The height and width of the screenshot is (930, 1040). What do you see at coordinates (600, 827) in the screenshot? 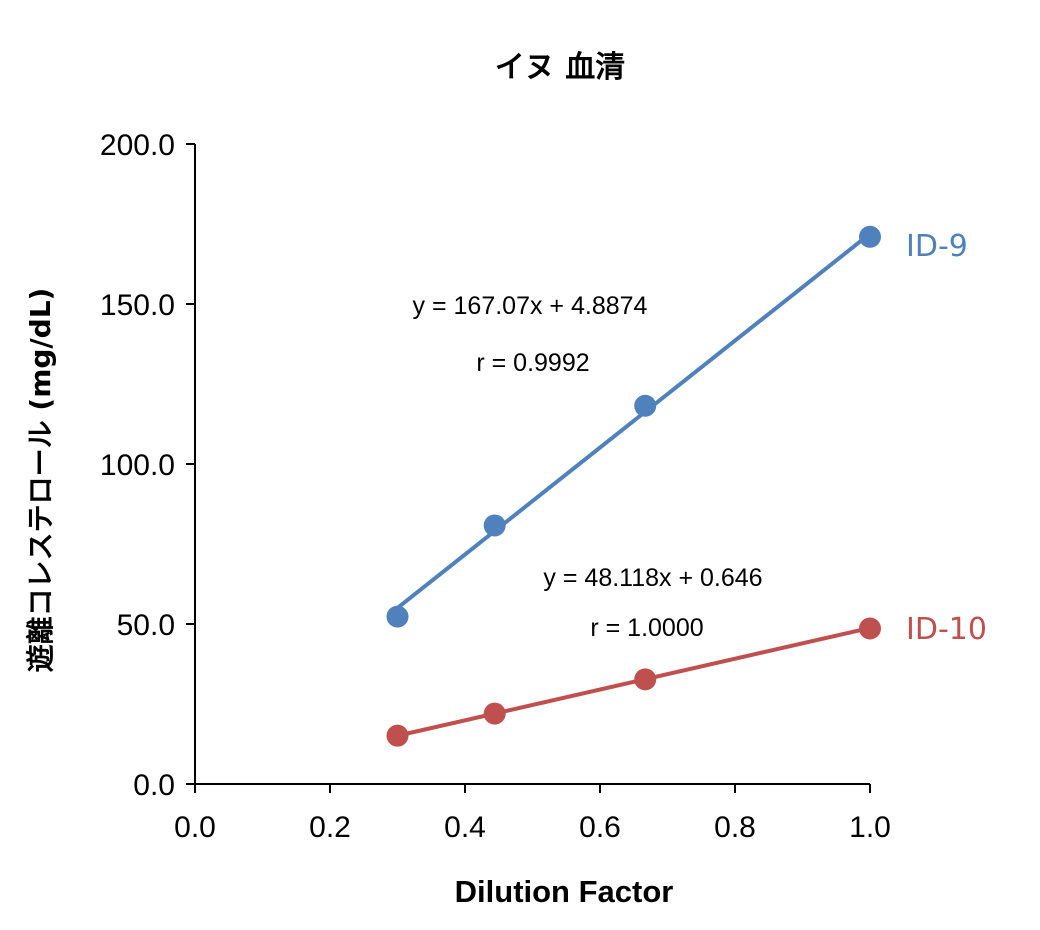
I see `x-tick-label: 0.6` at bounding box center [600, 827].